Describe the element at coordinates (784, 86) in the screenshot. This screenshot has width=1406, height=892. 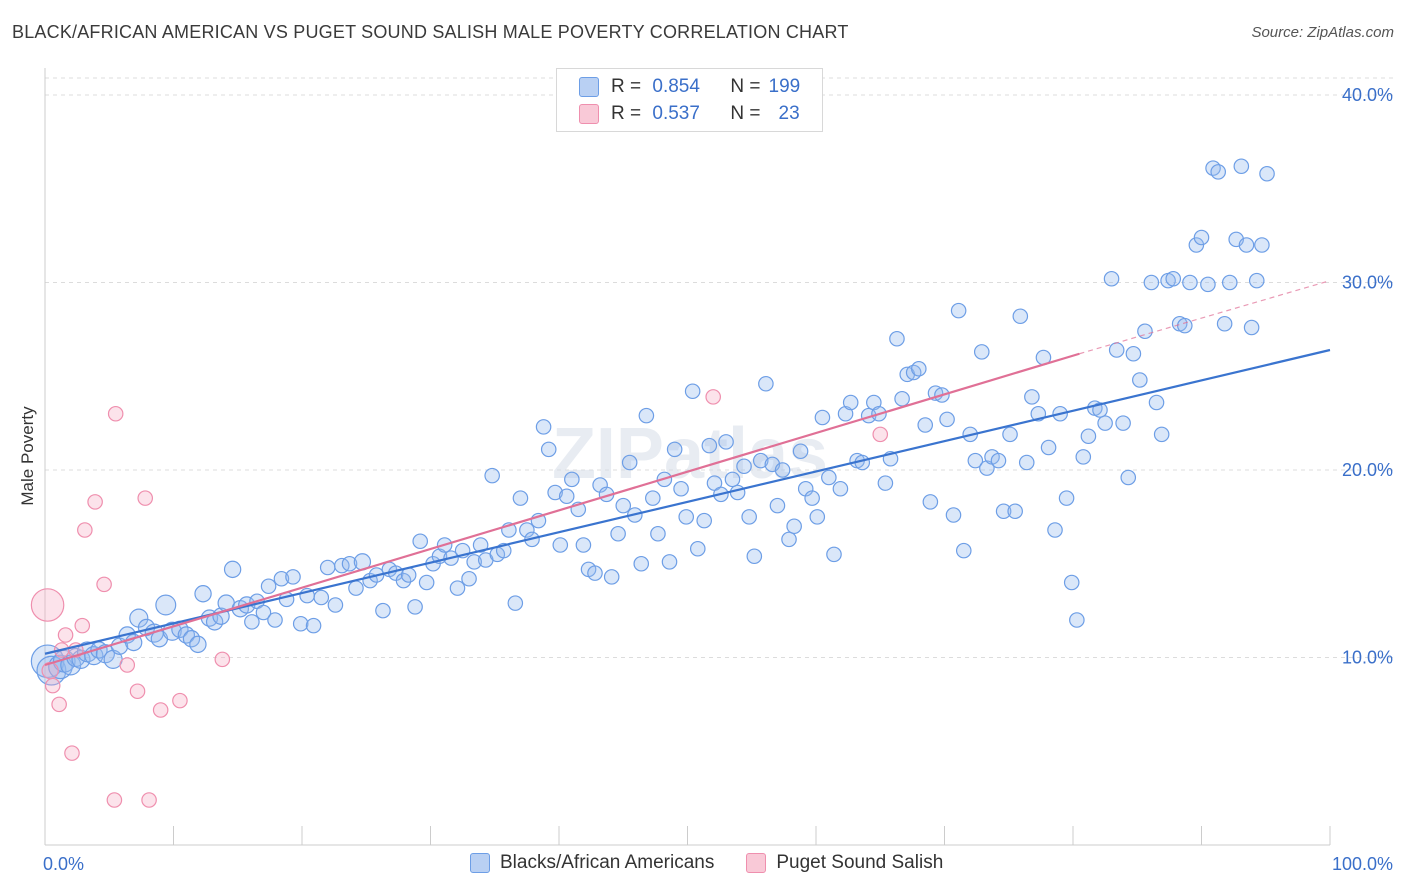
I see `n-value: 199` at that location.